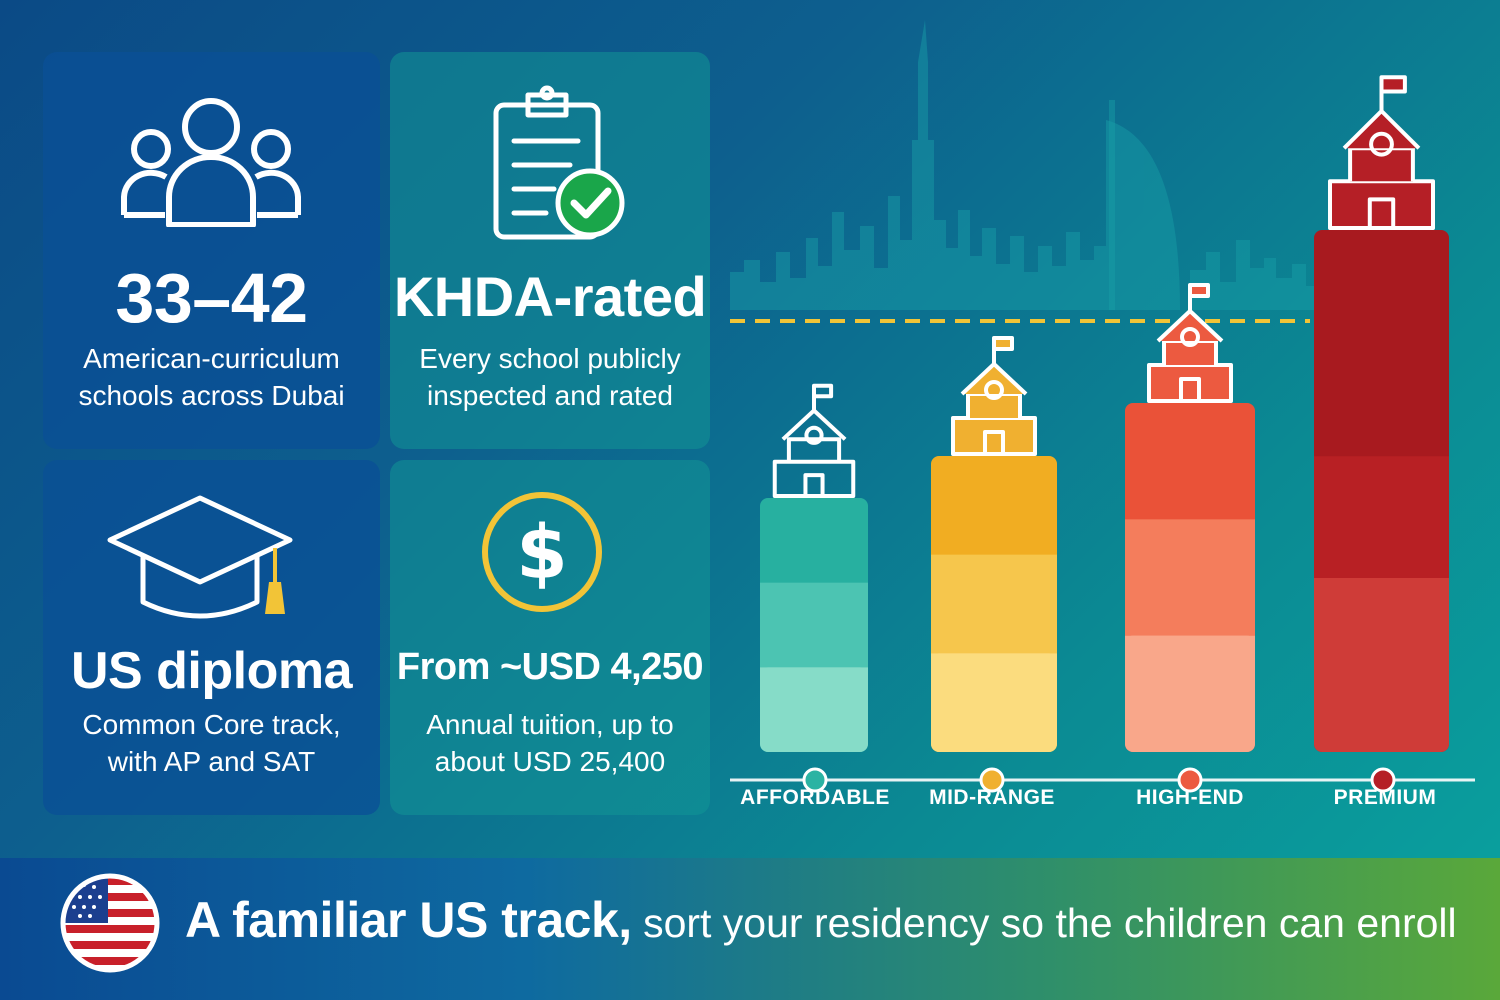 Image resolution: width=1500 pixels, height=1000 pixels. What do you see at coordinates (211, 162) in the screenshot?
I see `people-icon` at bounding box center [211, 162].